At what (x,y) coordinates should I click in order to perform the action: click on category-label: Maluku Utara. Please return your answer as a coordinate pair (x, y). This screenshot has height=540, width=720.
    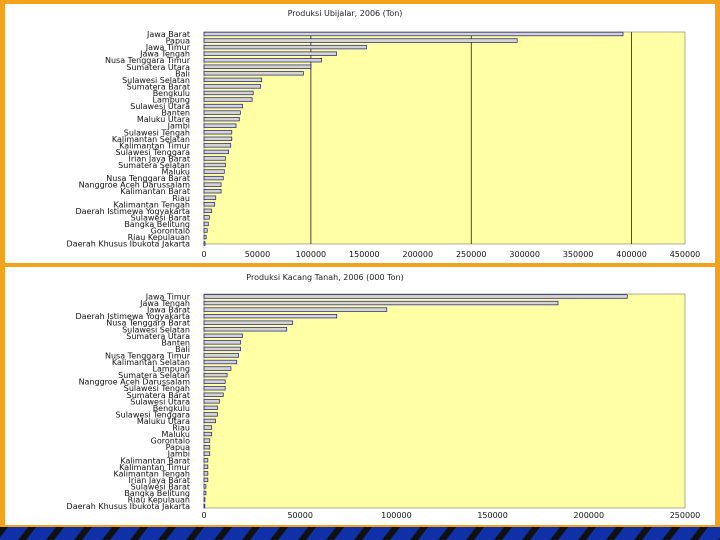
    Looking at the image, I should click on (163, 119).